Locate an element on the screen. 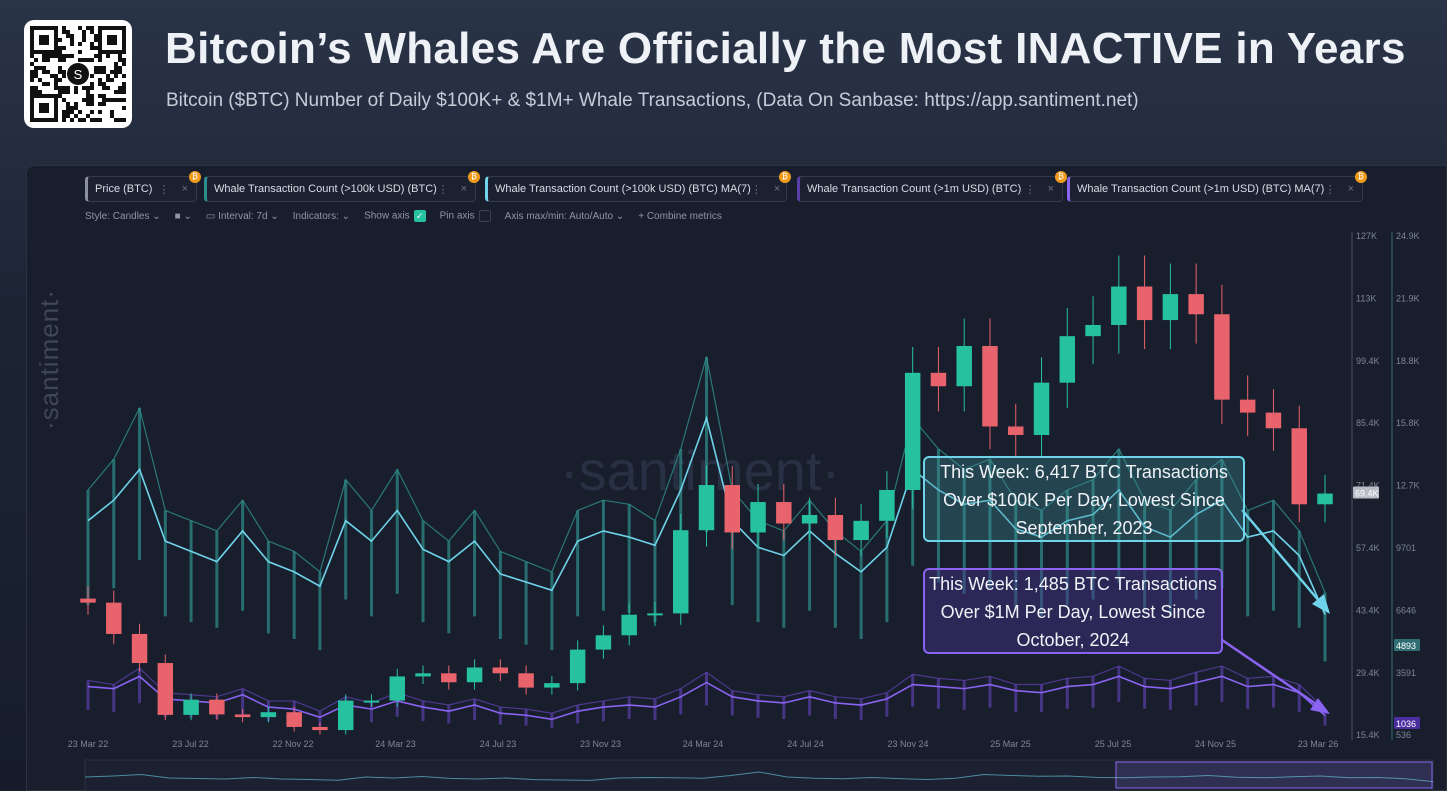 The image size is (1447, 791). count-tick-label: 24.9K is located at coordinates (1408, 236).